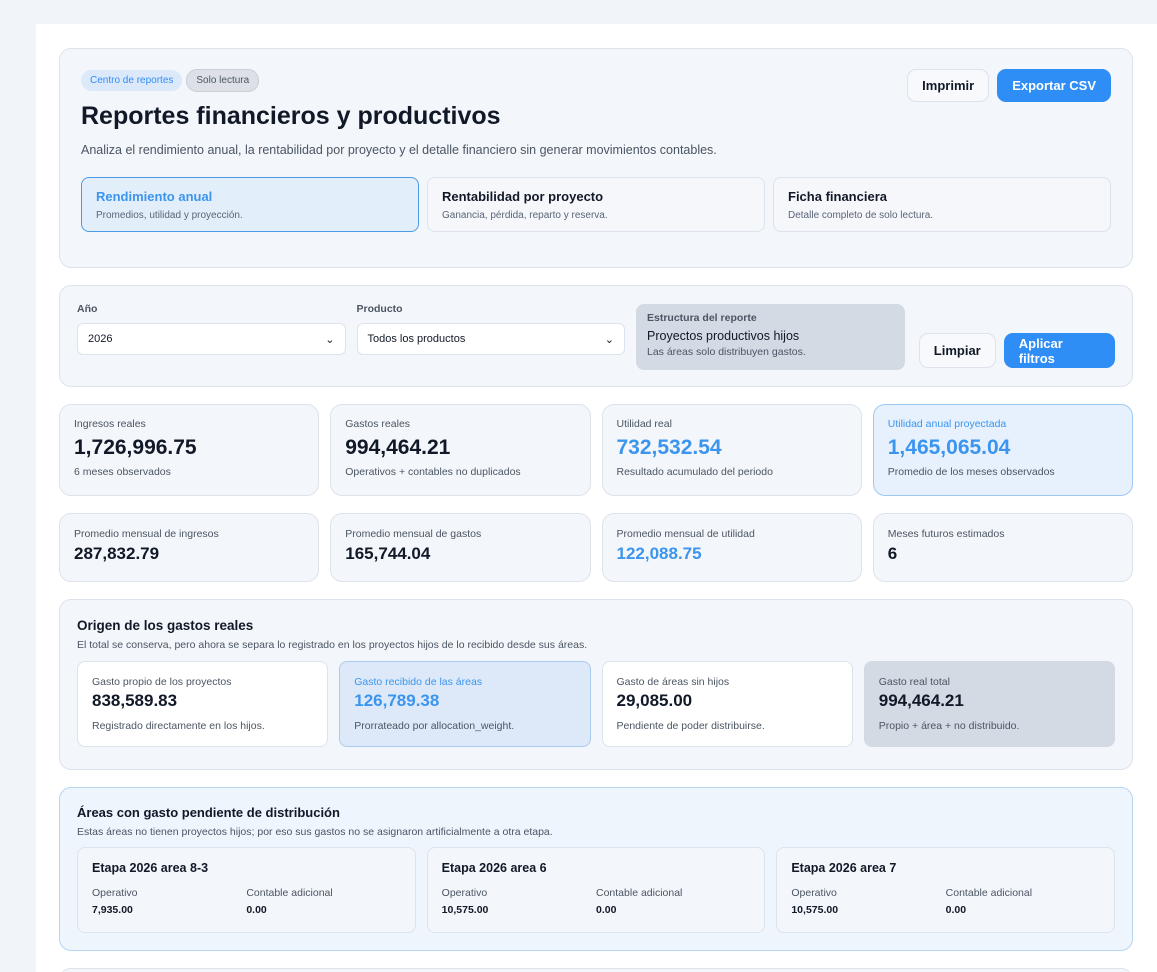 This screenshot has height=972, width=1157. Describe the element at coordinates (135, 700) in the screenshot. I see `origin-value: 838,589.83` at that location.